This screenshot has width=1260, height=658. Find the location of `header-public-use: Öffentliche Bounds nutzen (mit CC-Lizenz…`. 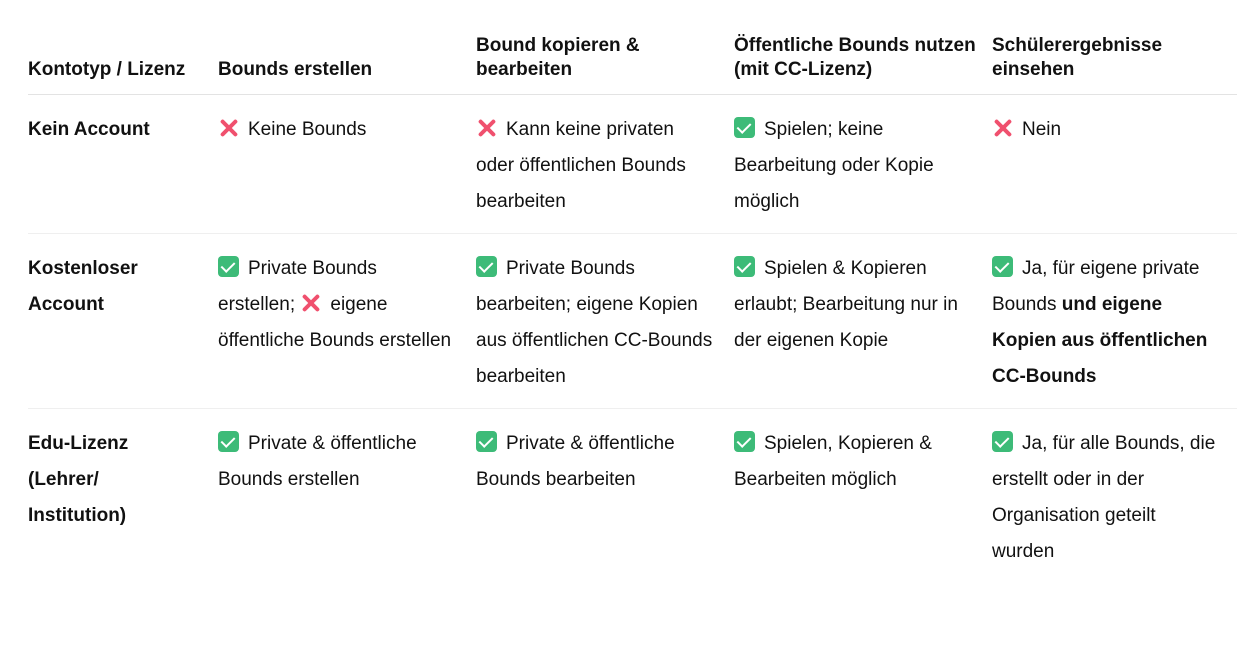

header-public-use: Öffentliche Bounds nutzen (mit CC-Lizenz… is located at coordinates (863, 47).